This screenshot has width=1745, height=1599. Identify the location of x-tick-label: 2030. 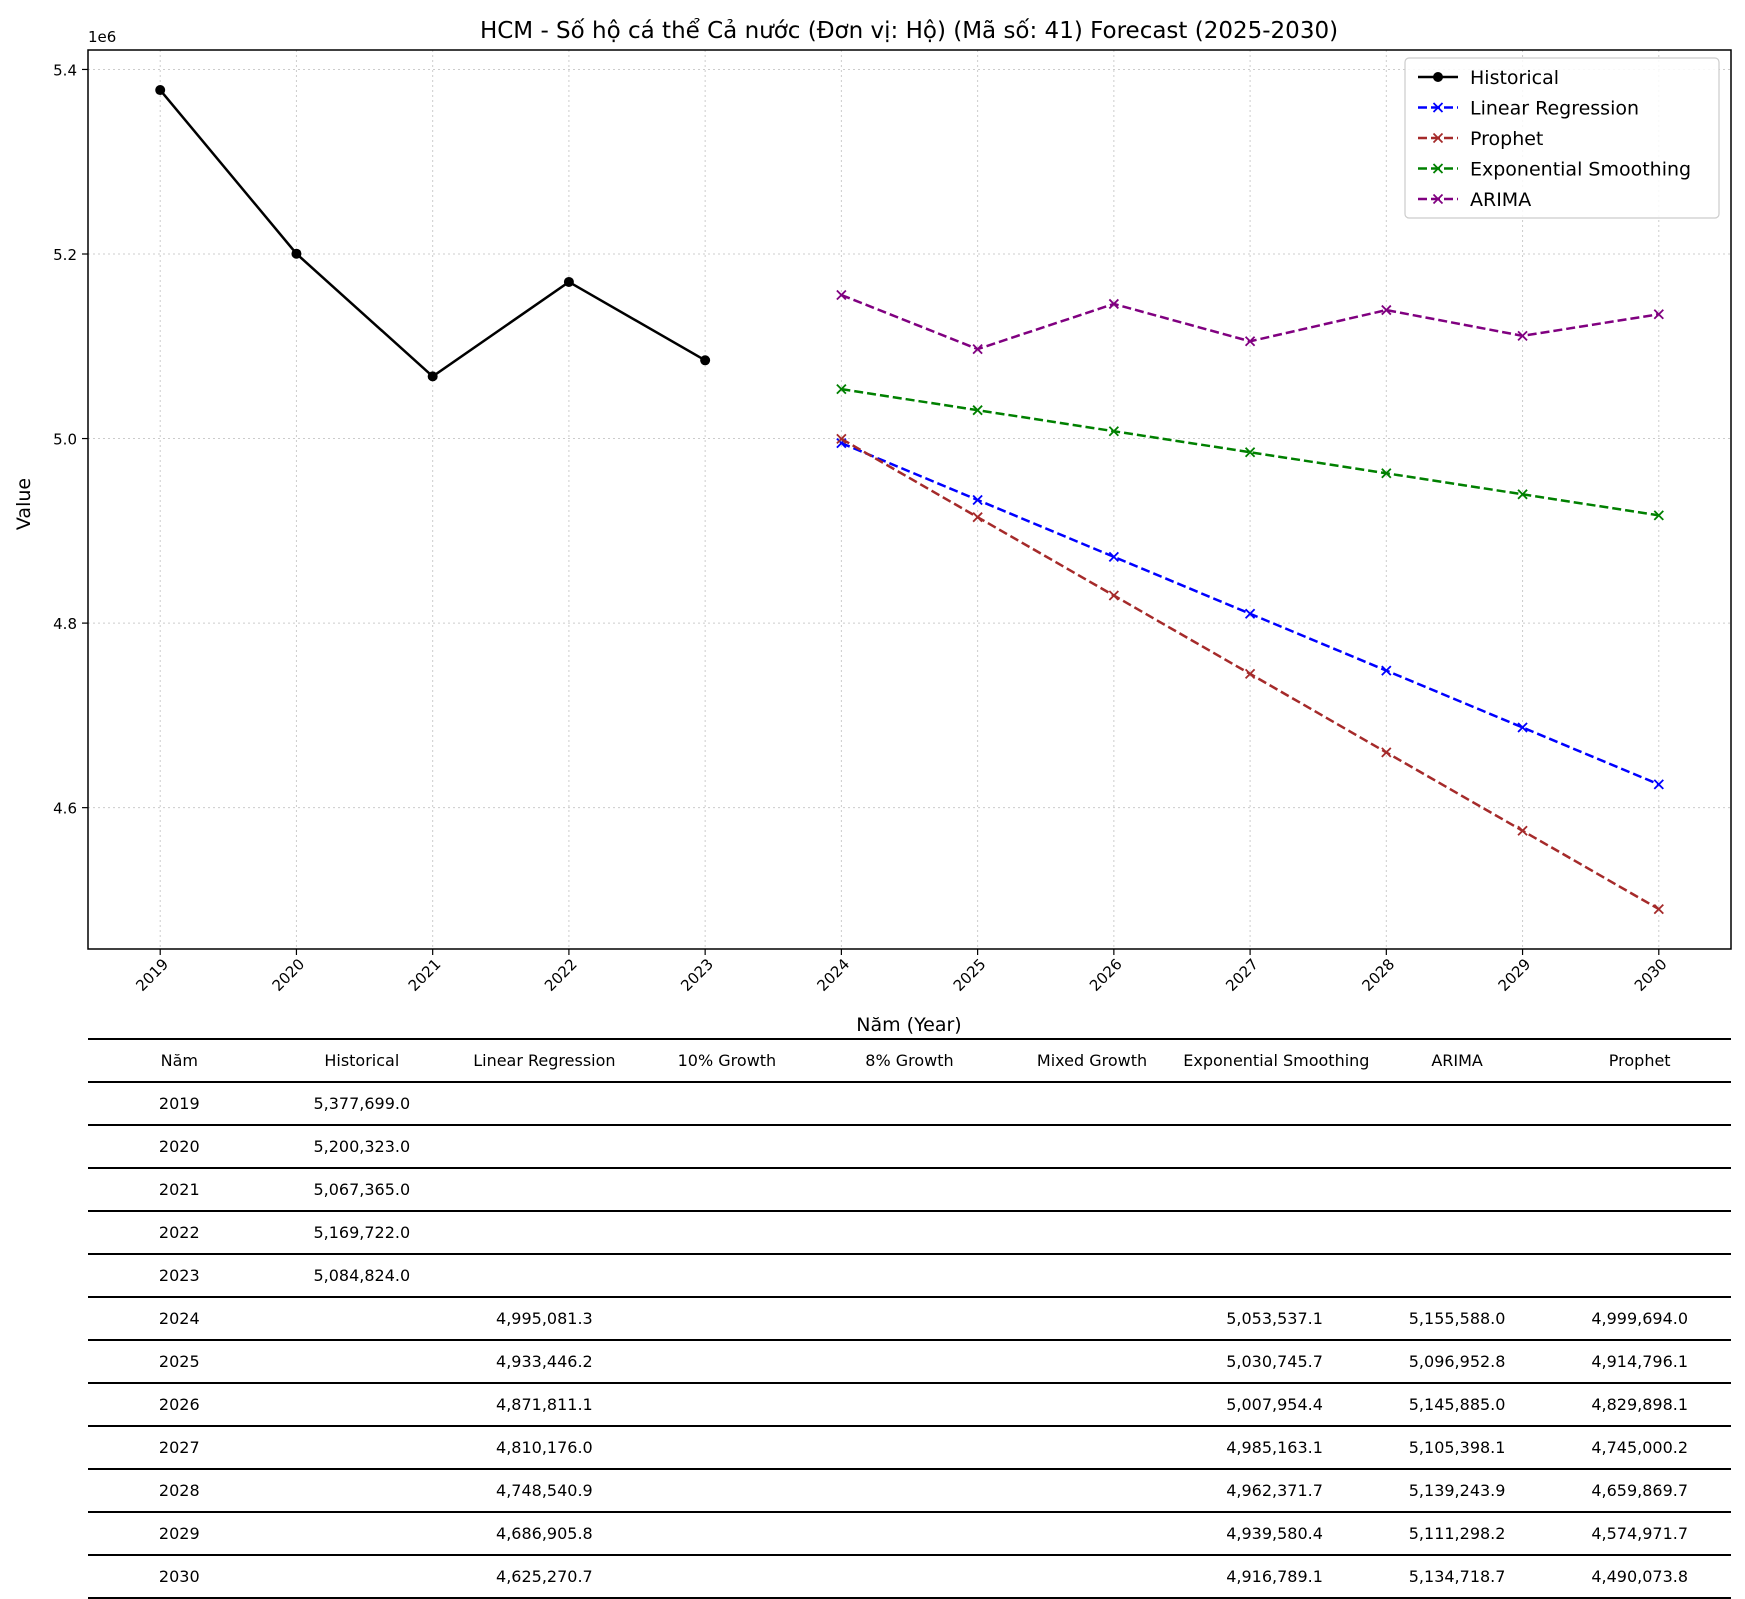
(1651, 975).